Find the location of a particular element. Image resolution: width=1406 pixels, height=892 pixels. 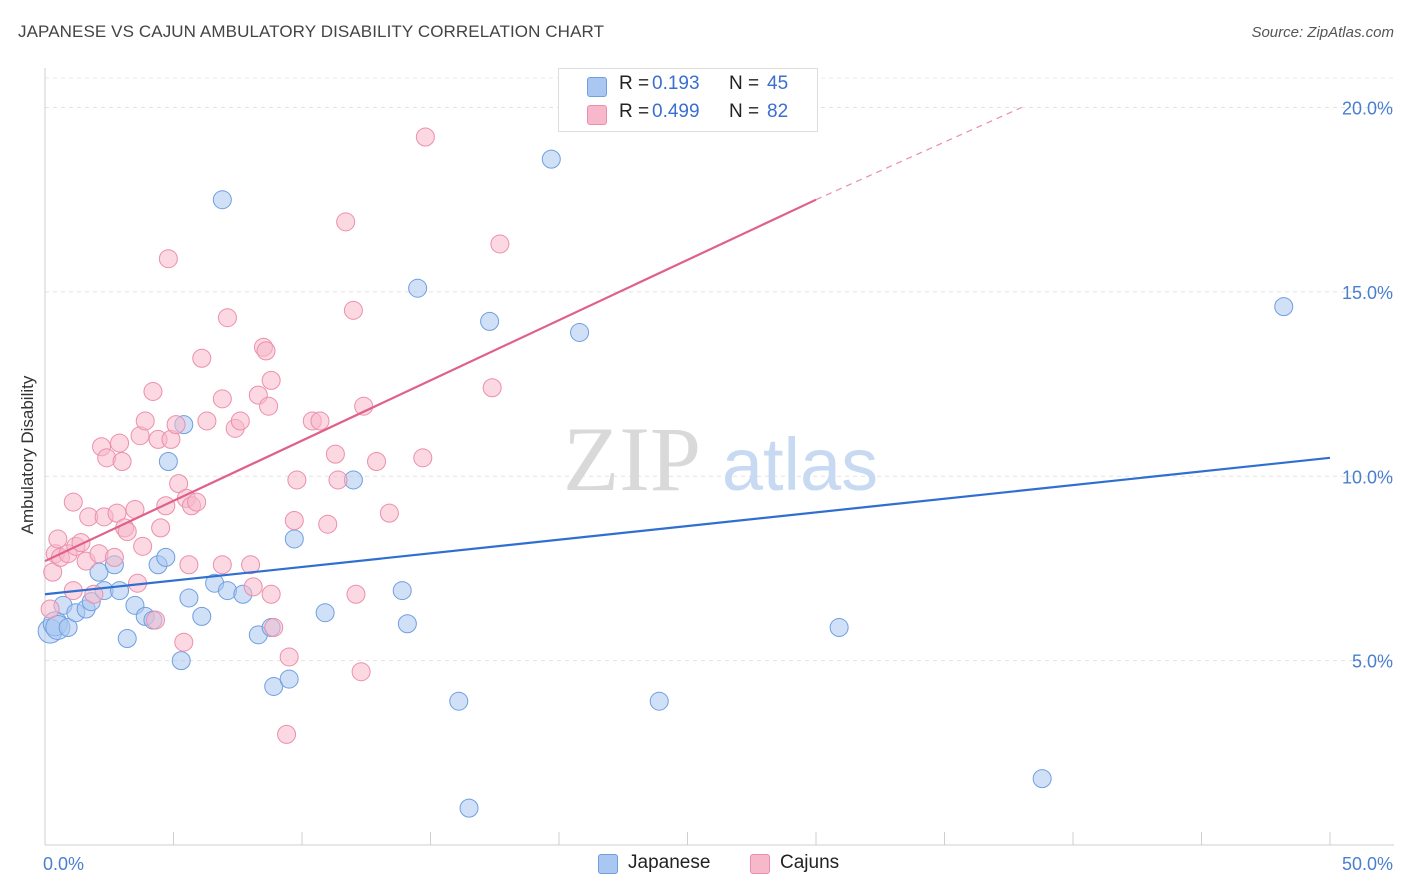

x-tick-label-min: 0.0% is located at coordinates (63, 864).